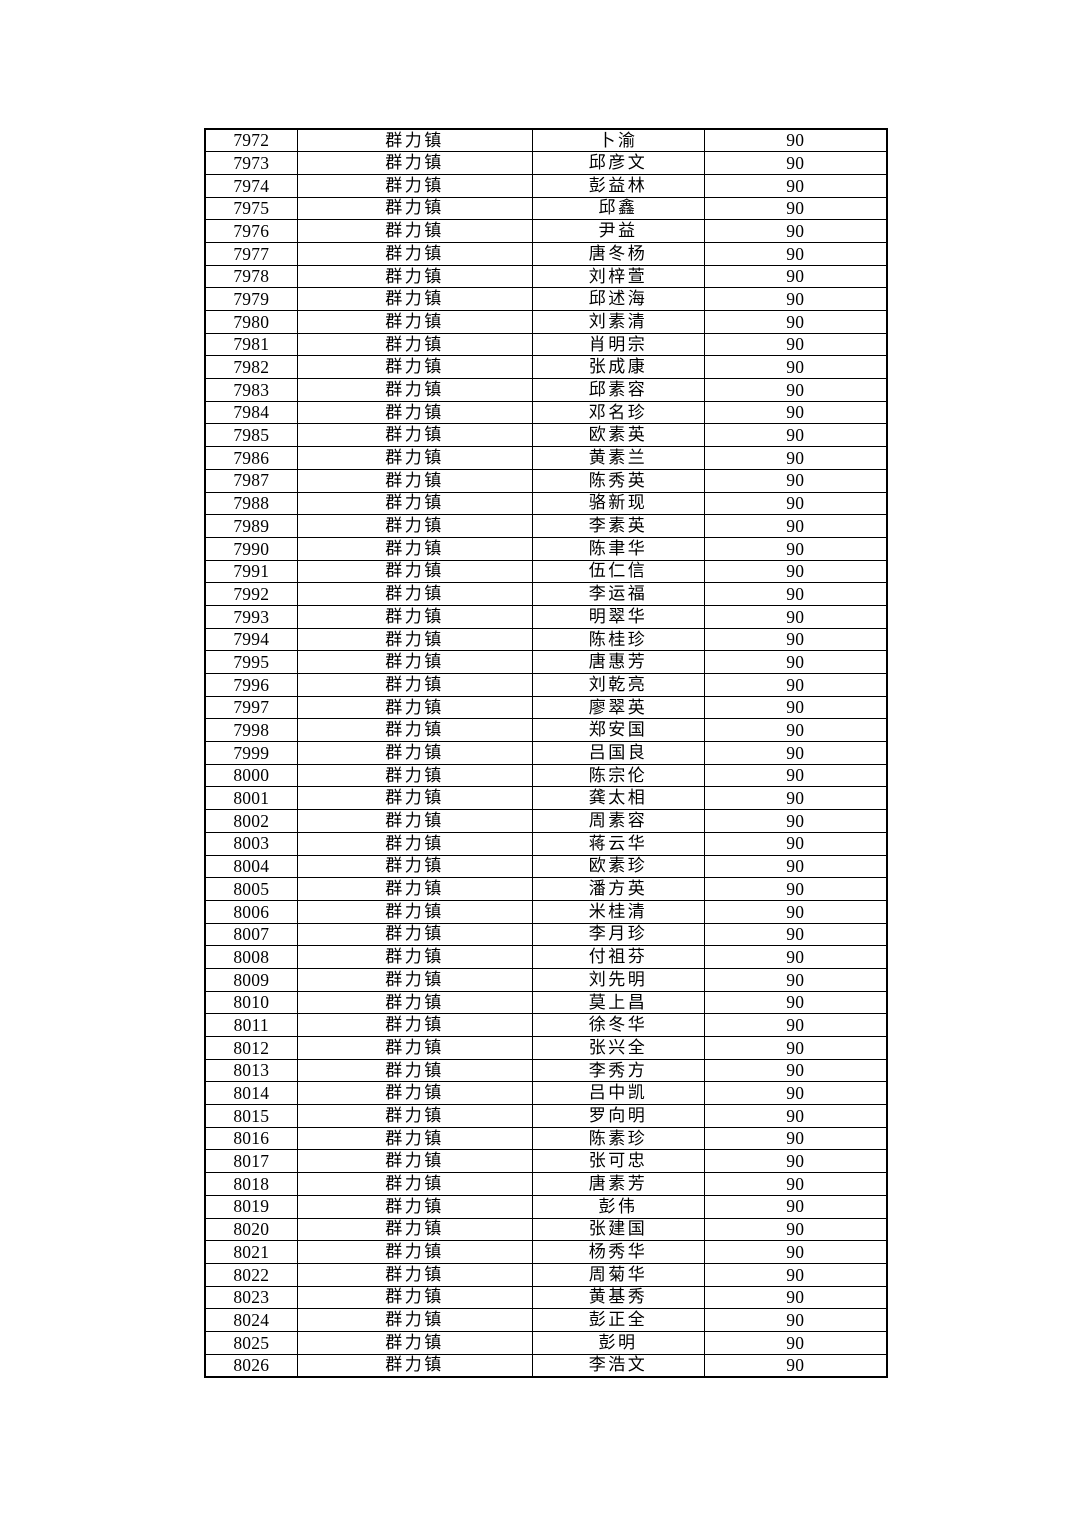 The width and height of the screenshot is (1074, 1520). I want to click on cell-person-name: 刘乾亮, so click(618, 685).